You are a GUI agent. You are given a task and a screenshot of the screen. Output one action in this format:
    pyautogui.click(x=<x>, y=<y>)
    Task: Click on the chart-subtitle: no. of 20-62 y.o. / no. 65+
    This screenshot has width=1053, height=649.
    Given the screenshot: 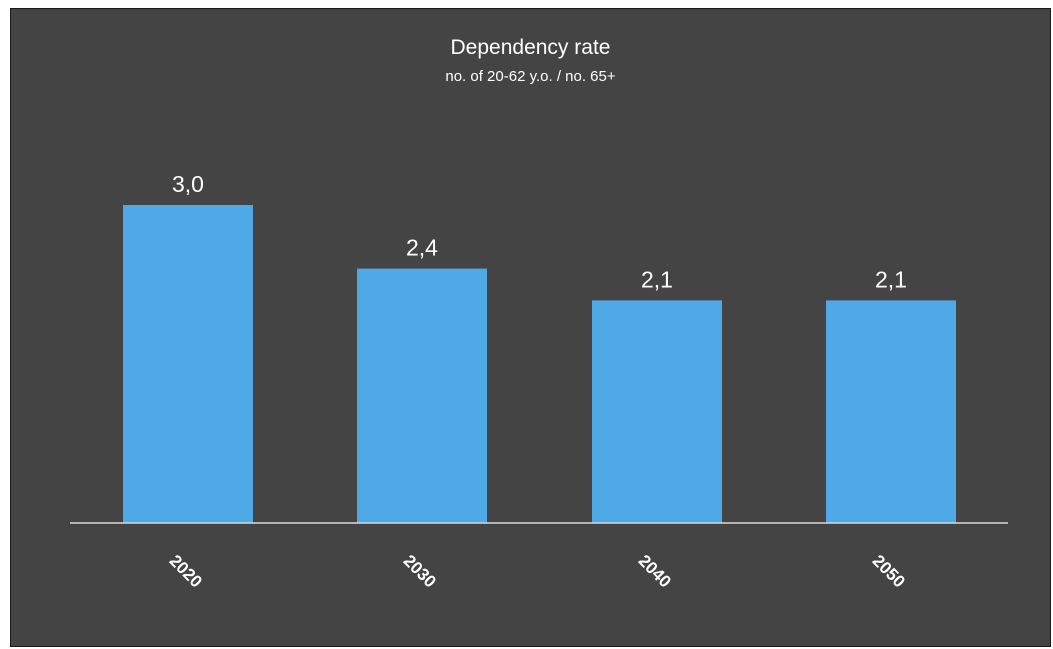 What is the action you would take?
    pyautogui.click(x=530, y=76)
    